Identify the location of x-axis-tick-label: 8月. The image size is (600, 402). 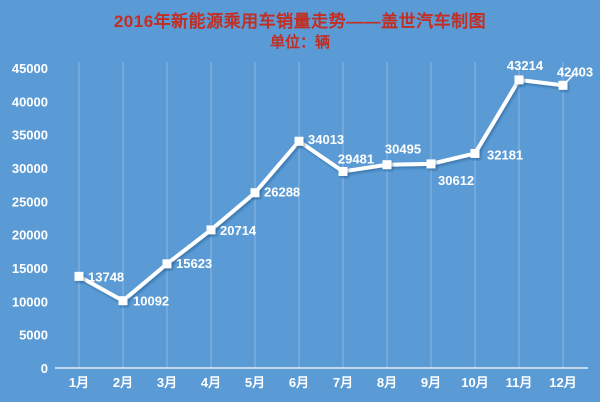
(387, 382).